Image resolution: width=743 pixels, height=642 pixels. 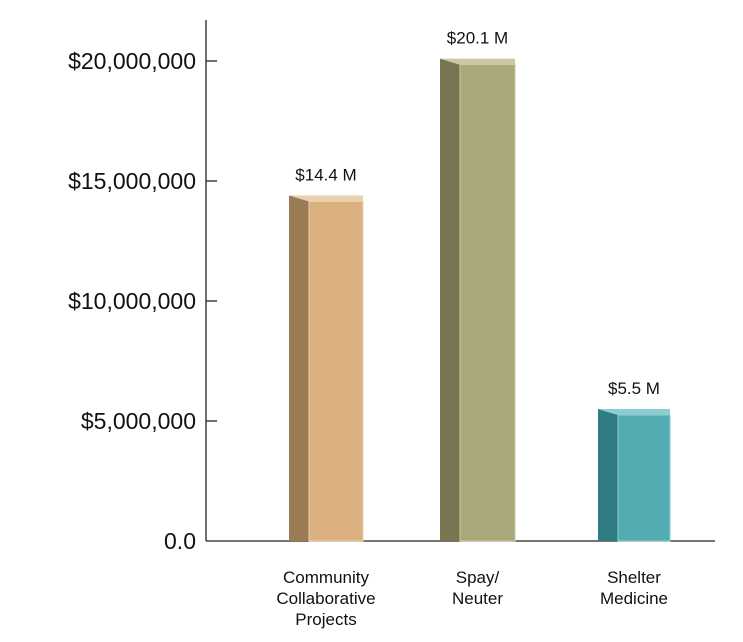 I want to click on y-tick-label: $10,000,000, so click(x=132, y=301).